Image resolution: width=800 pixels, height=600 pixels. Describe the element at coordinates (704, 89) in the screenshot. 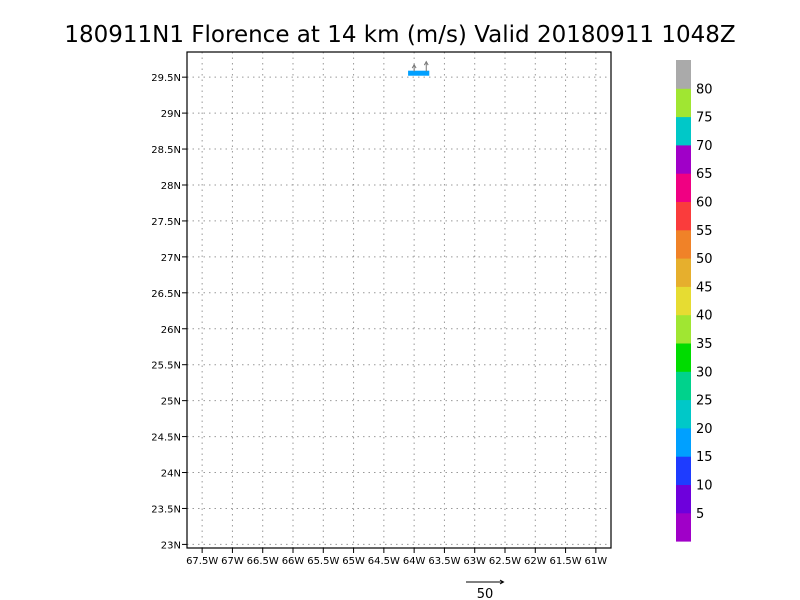

I see `colorbar-label: 80` at that location.